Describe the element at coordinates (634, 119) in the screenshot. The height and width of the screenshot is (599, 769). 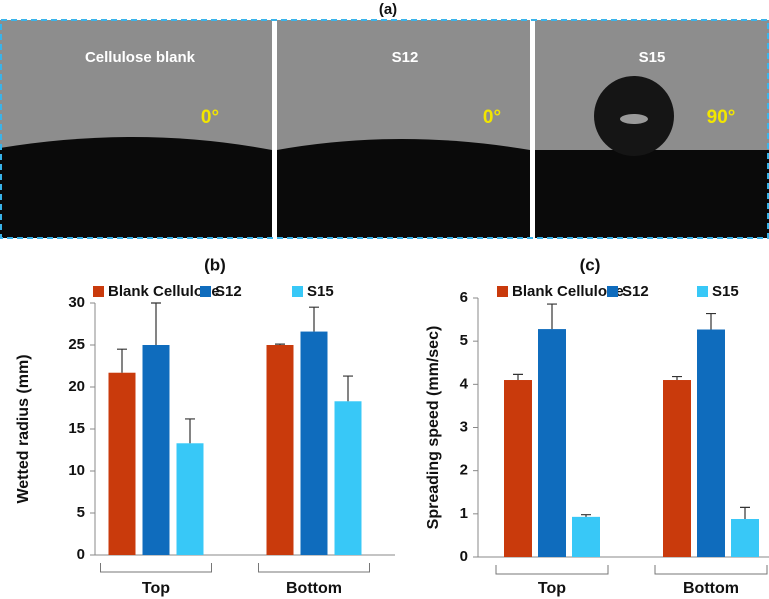
I see `droplet-highlight` at that location.